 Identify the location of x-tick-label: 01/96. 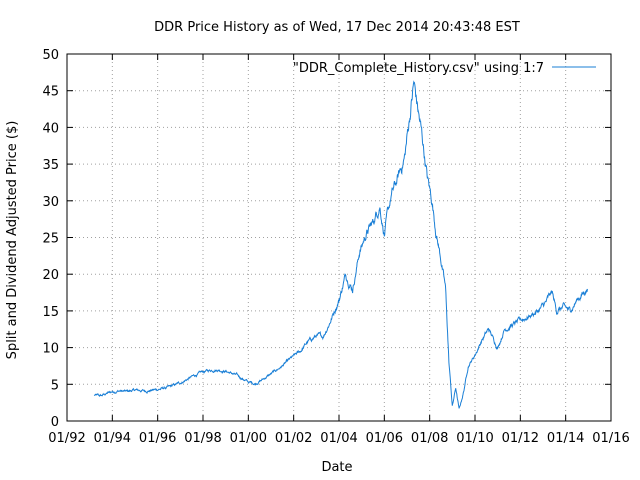
(157, 438).